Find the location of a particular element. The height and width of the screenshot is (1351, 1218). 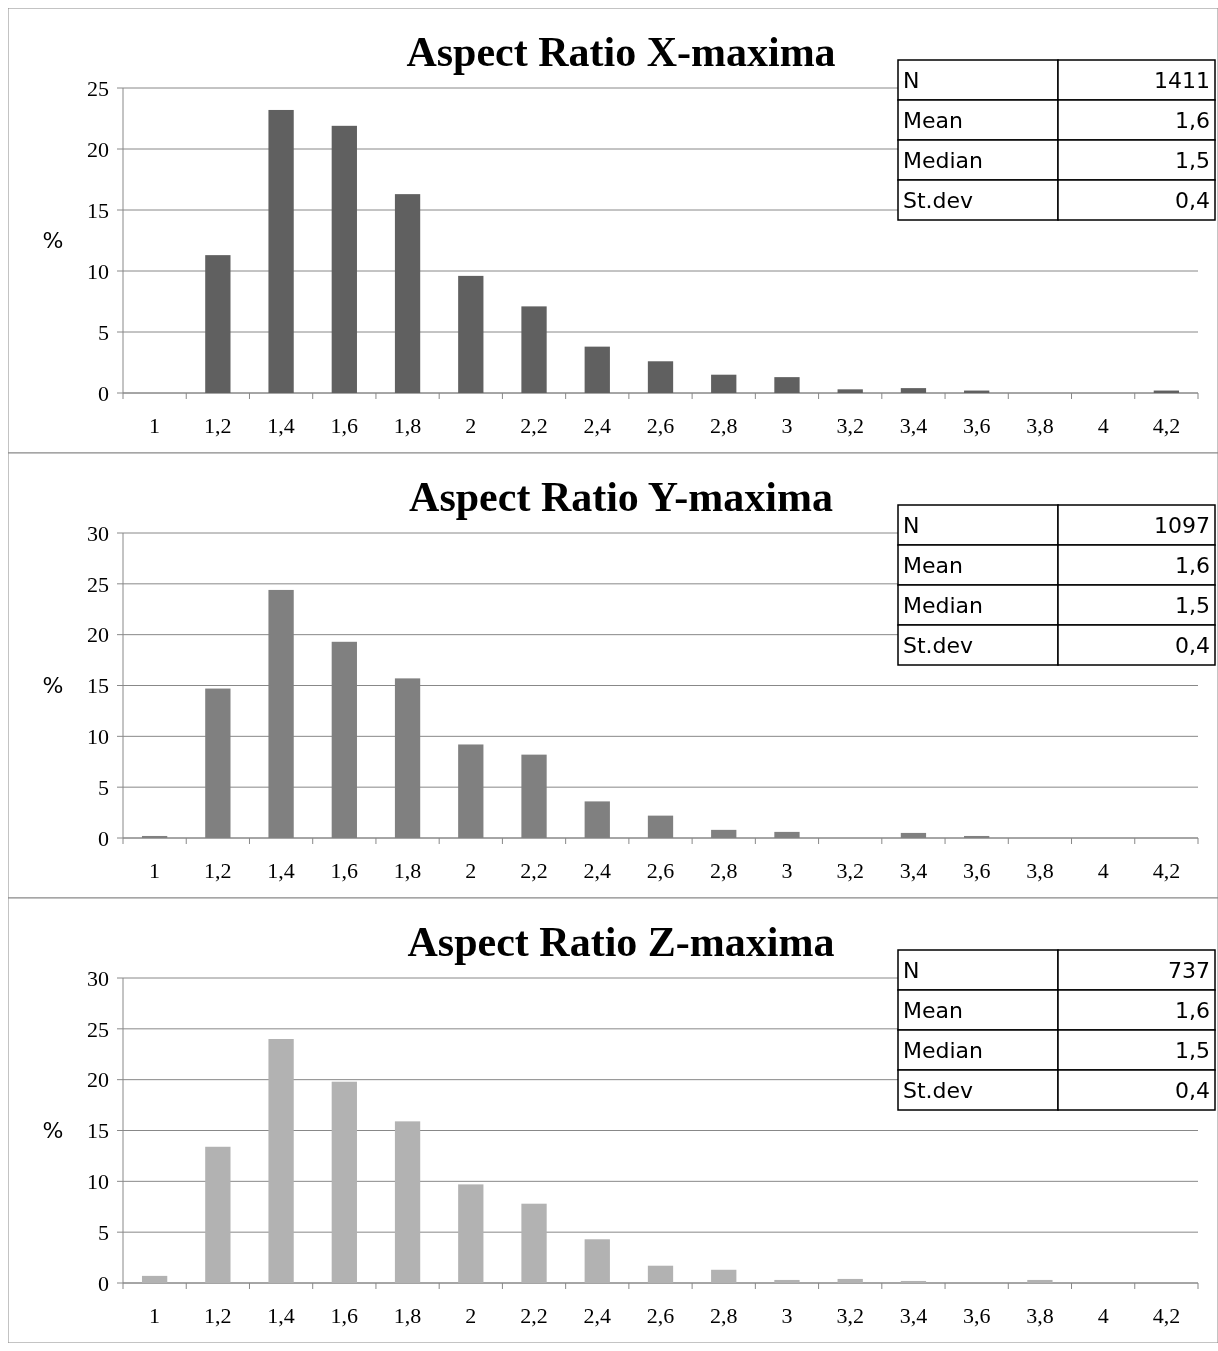

annotation: 1411 is located at coordinates (1182, 80).